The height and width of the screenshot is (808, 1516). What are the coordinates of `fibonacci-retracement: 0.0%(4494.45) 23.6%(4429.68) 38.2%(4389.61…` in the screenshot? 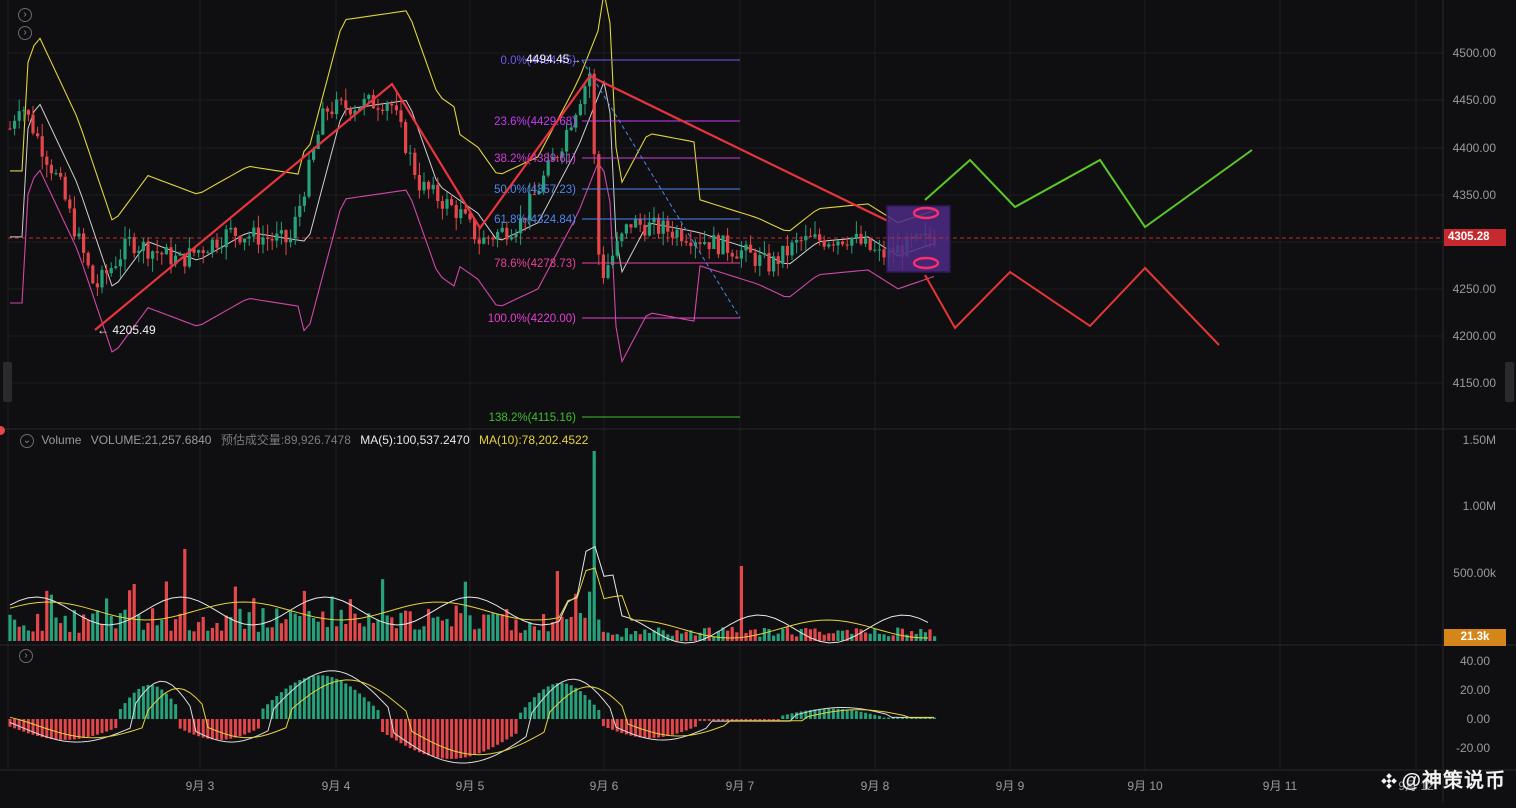 It's located at (614, 239).